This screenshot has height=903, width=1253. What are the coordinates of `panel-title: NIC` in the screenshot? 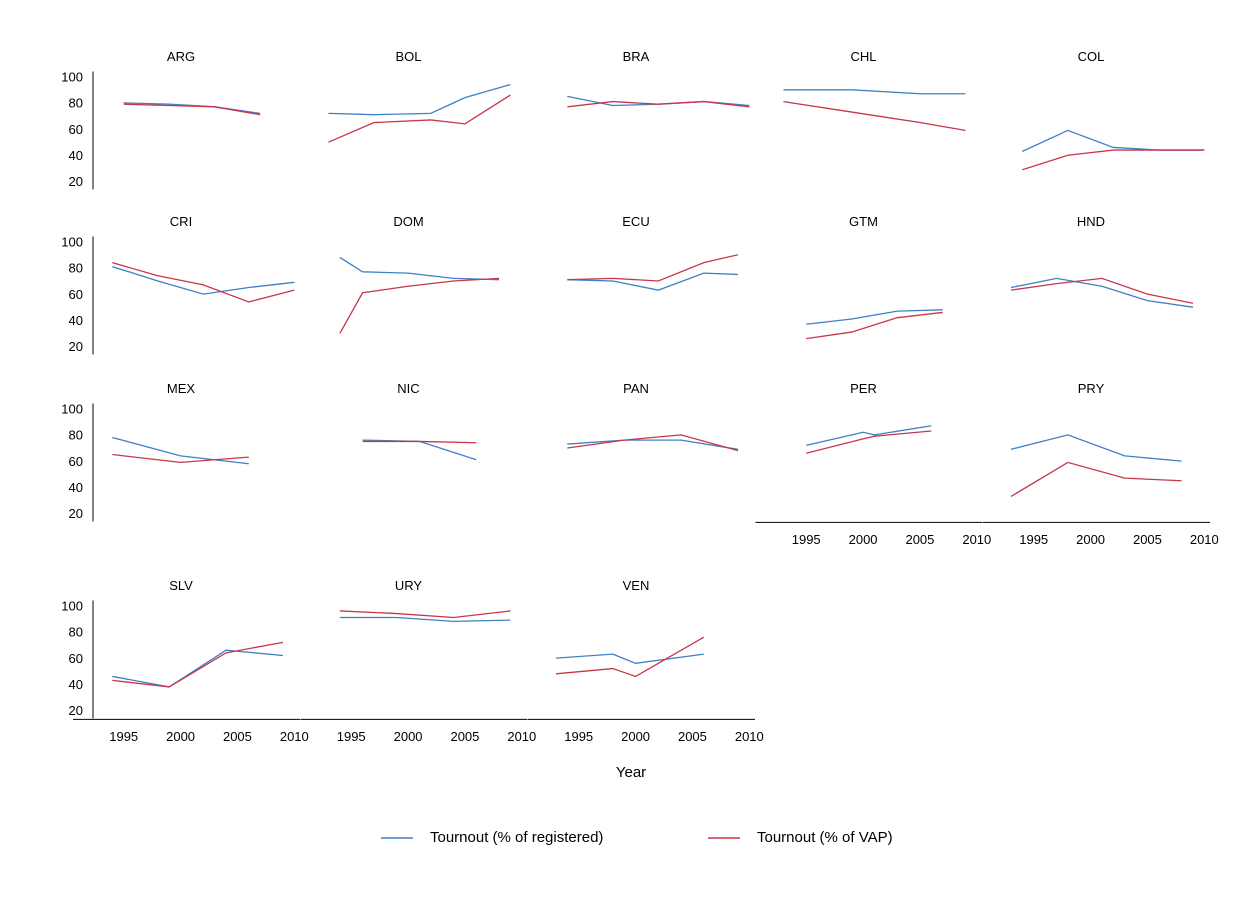 It's located at (408, 388).